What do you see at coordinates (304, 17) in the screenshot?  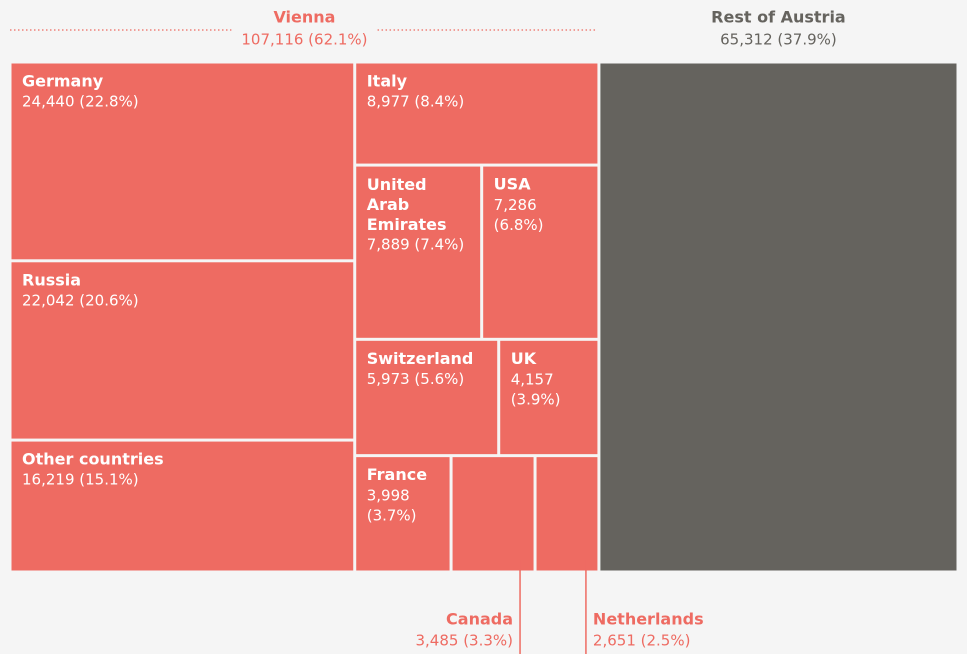 I see `group-label: Vienna` at bounding box center [304, 17].